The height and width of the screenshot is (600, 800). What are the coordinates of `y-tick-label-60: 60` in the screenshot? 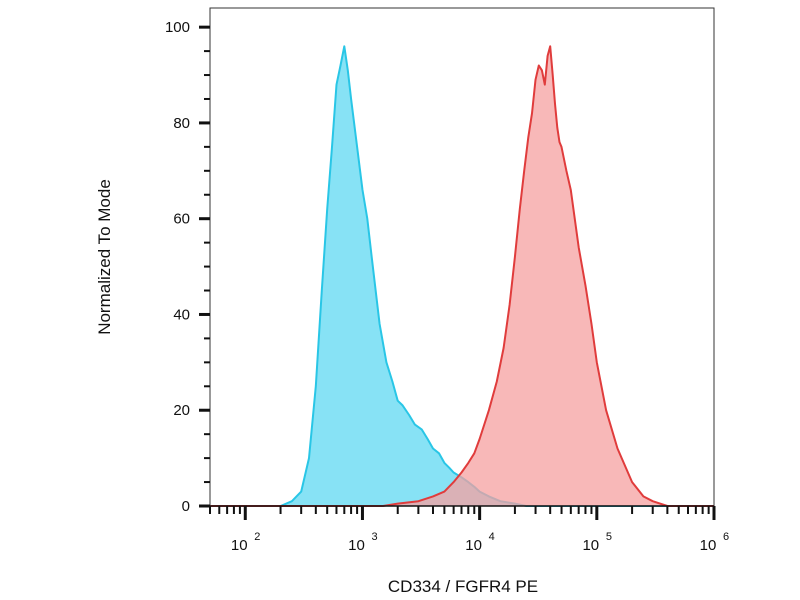 It's located at (181, 219).